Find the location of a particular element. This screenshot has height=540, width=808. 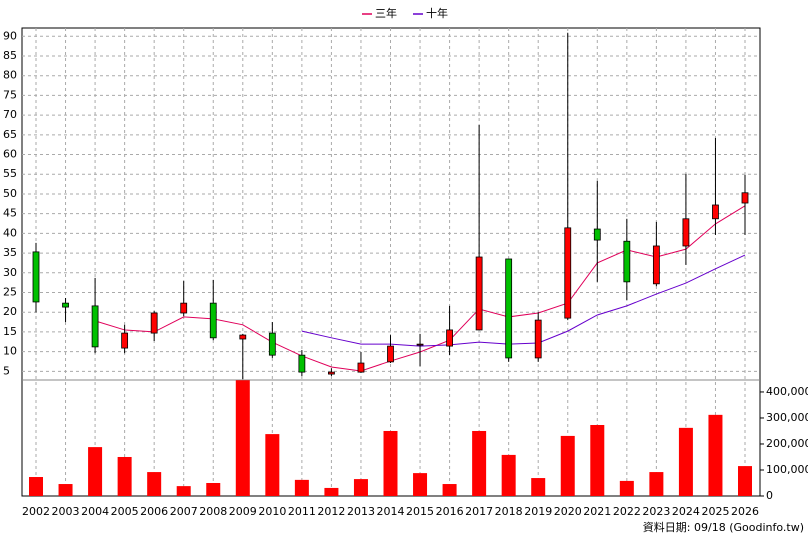

x-tick-label: 2013 is located at coordinates (361, 511).